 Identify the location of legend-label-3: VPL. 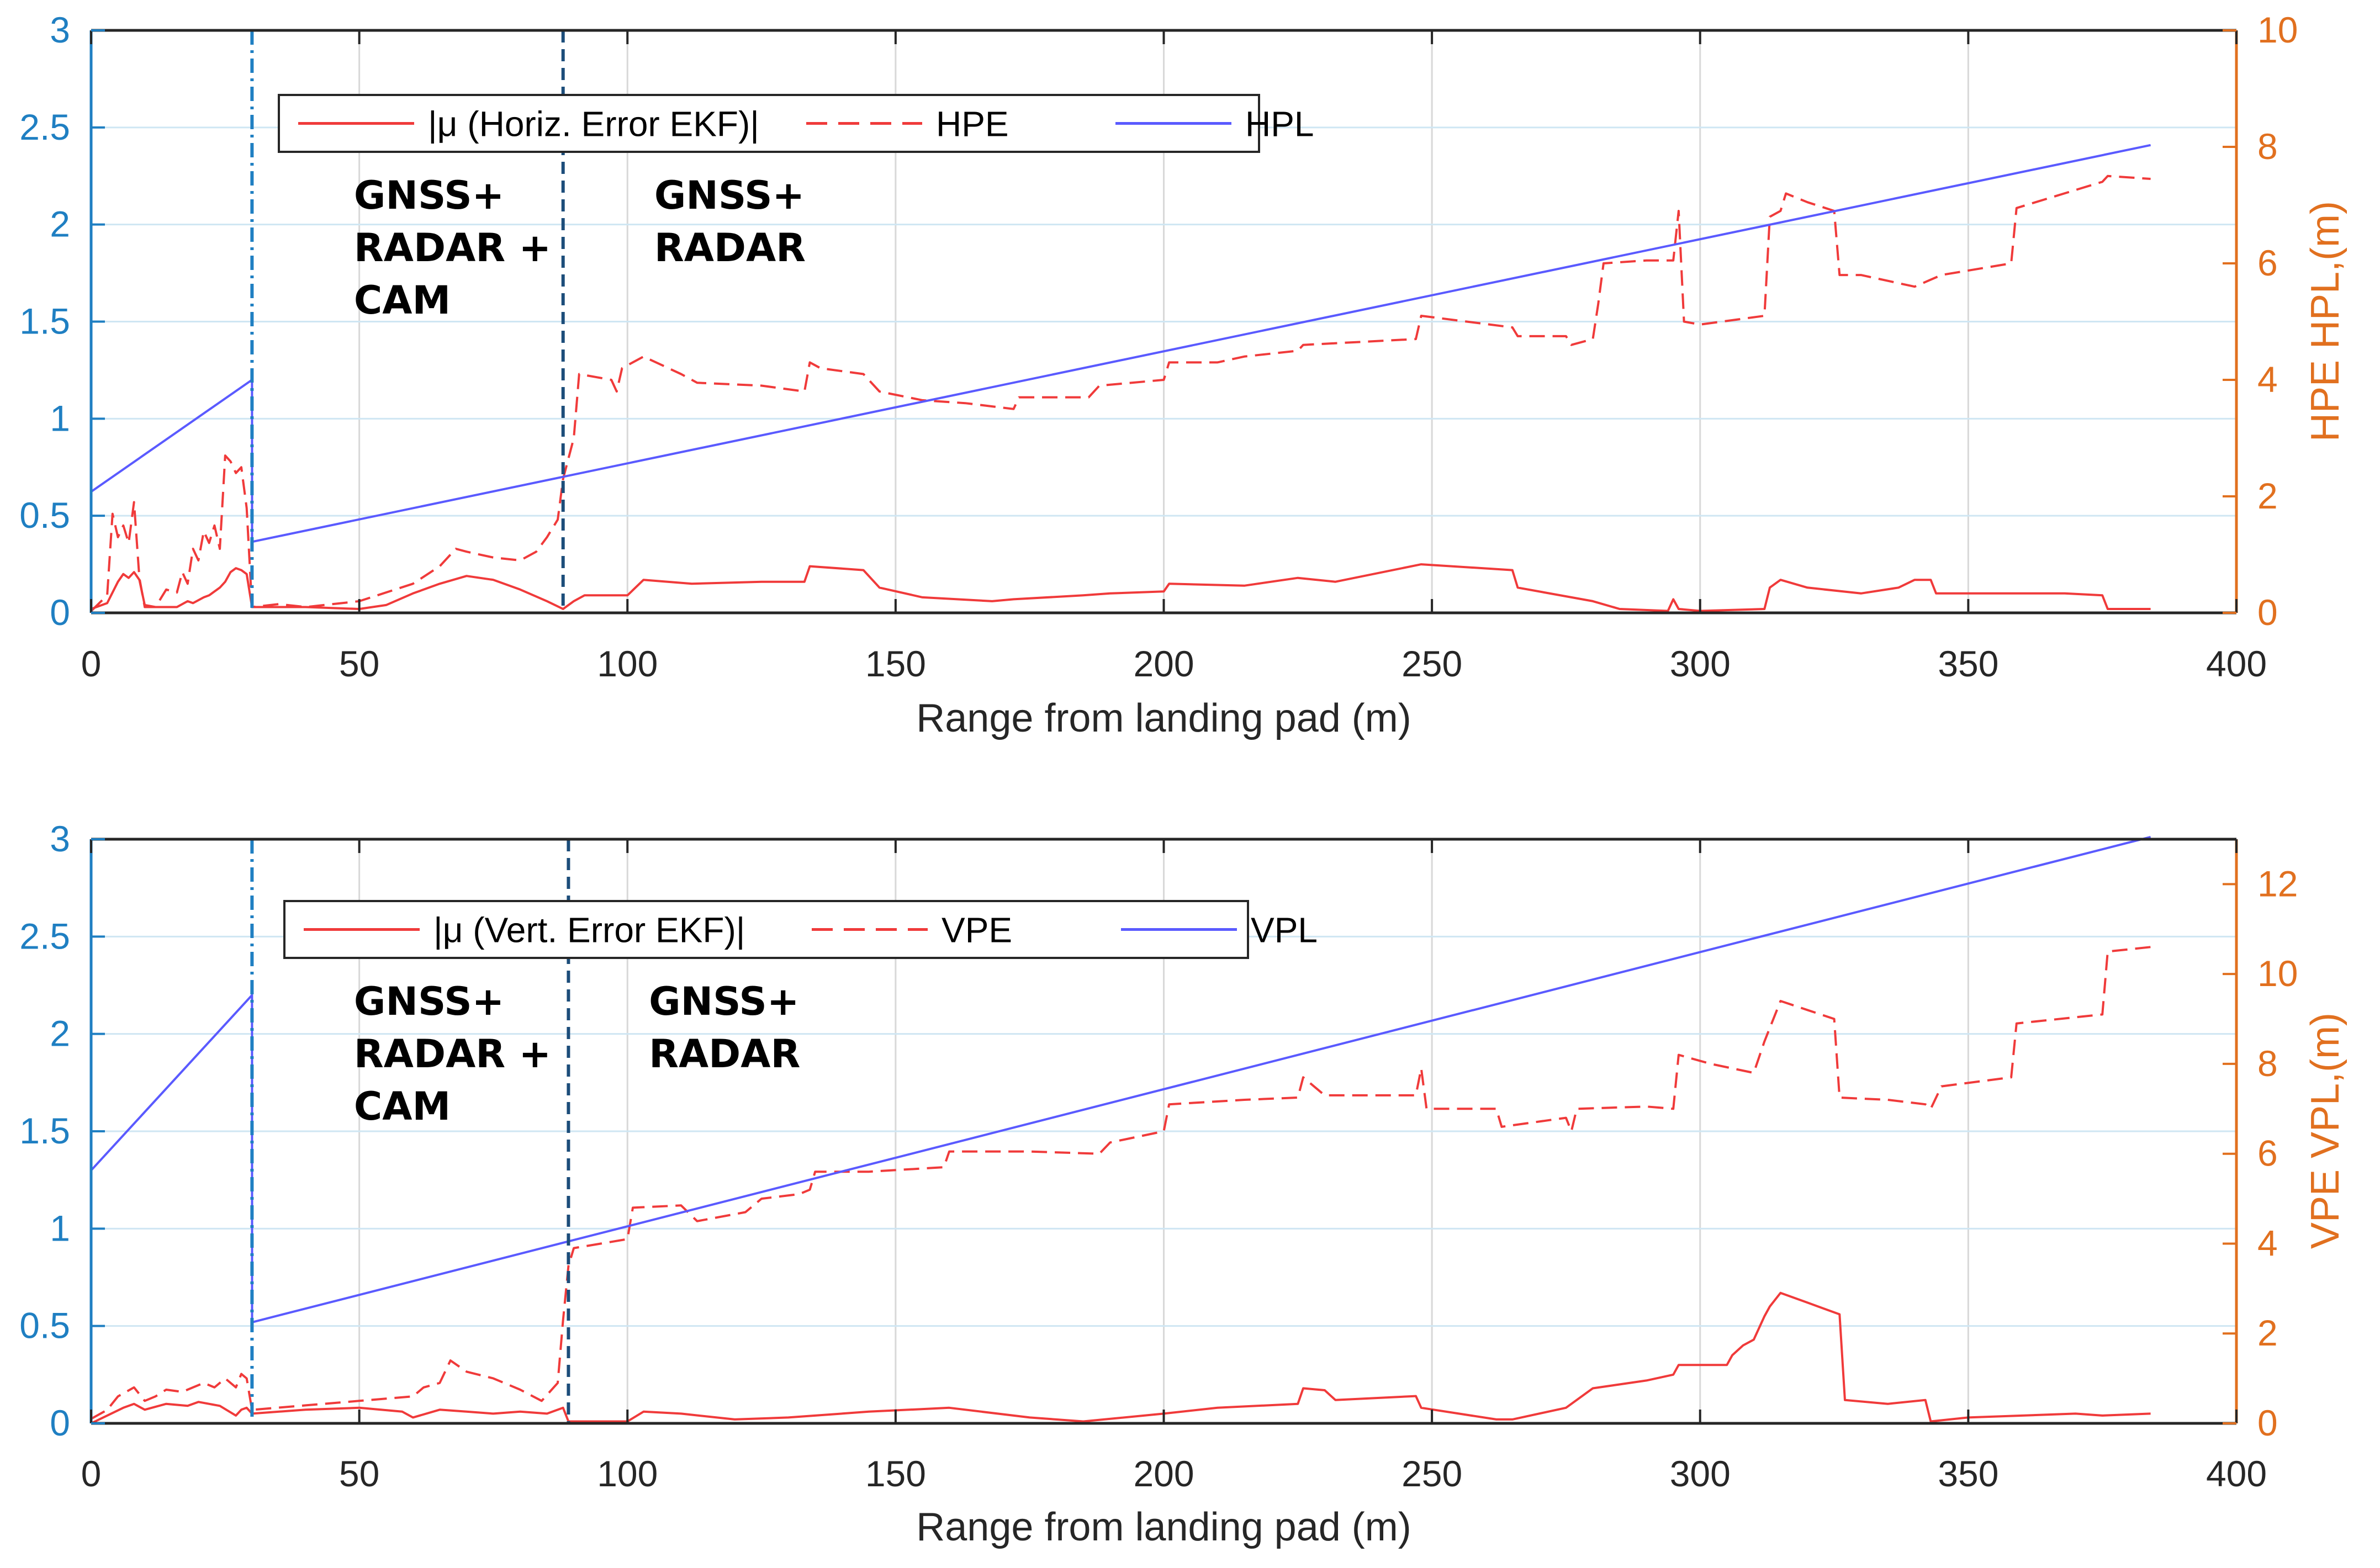
(1284, 930).